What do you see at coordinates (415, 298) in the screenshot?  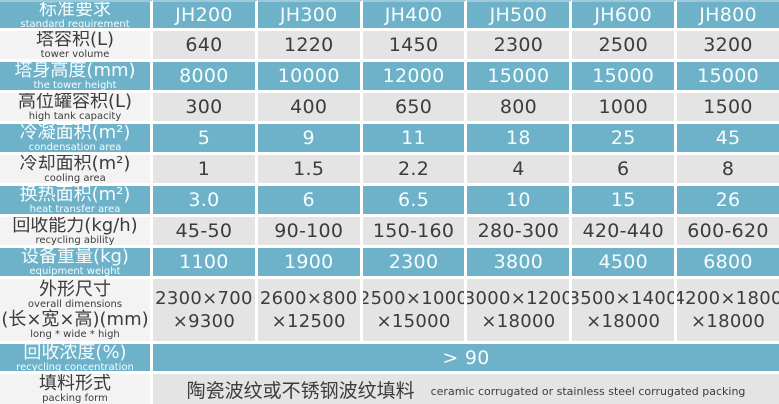 I see `cell-value-line1: 2500×1000` at bounding box center [415, 298].